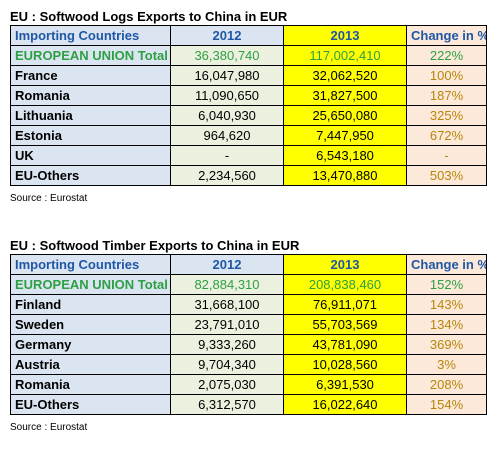 The height and width of the screenshot is (456, 496). I want to click on value-2012: 36,380,740, so click(227, 55).